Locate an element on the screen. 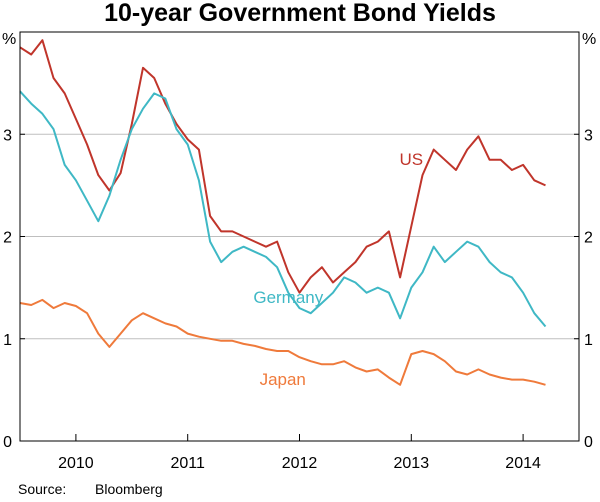 Image resolution: width=600 pixels, height=502 pixels. x-tick-label: 2012 is located at coordinates (300, 463).